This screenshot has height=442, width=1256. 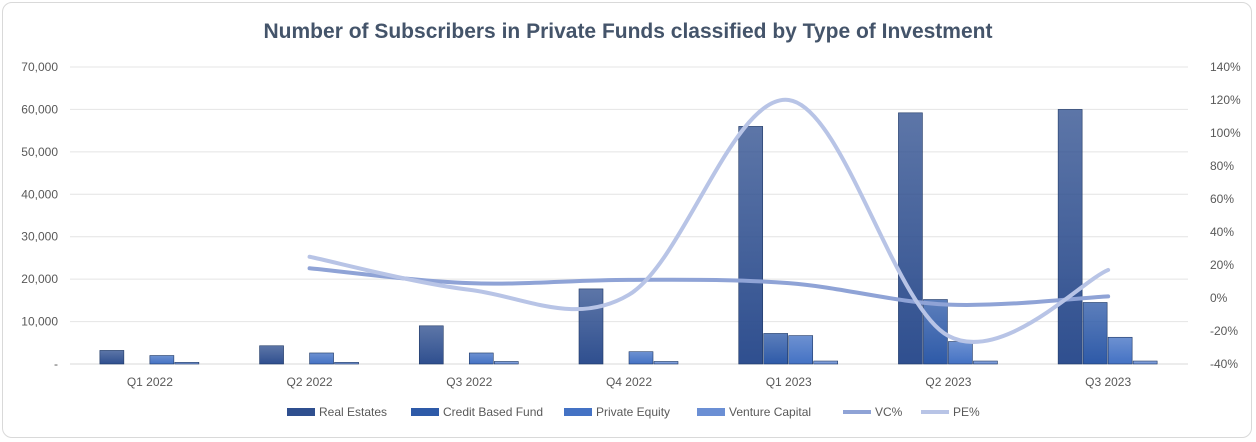 What do you see at coordinates (56, 364) in the screenshot?
I see `left-tick-label: -` at bounding box center [56, 364].